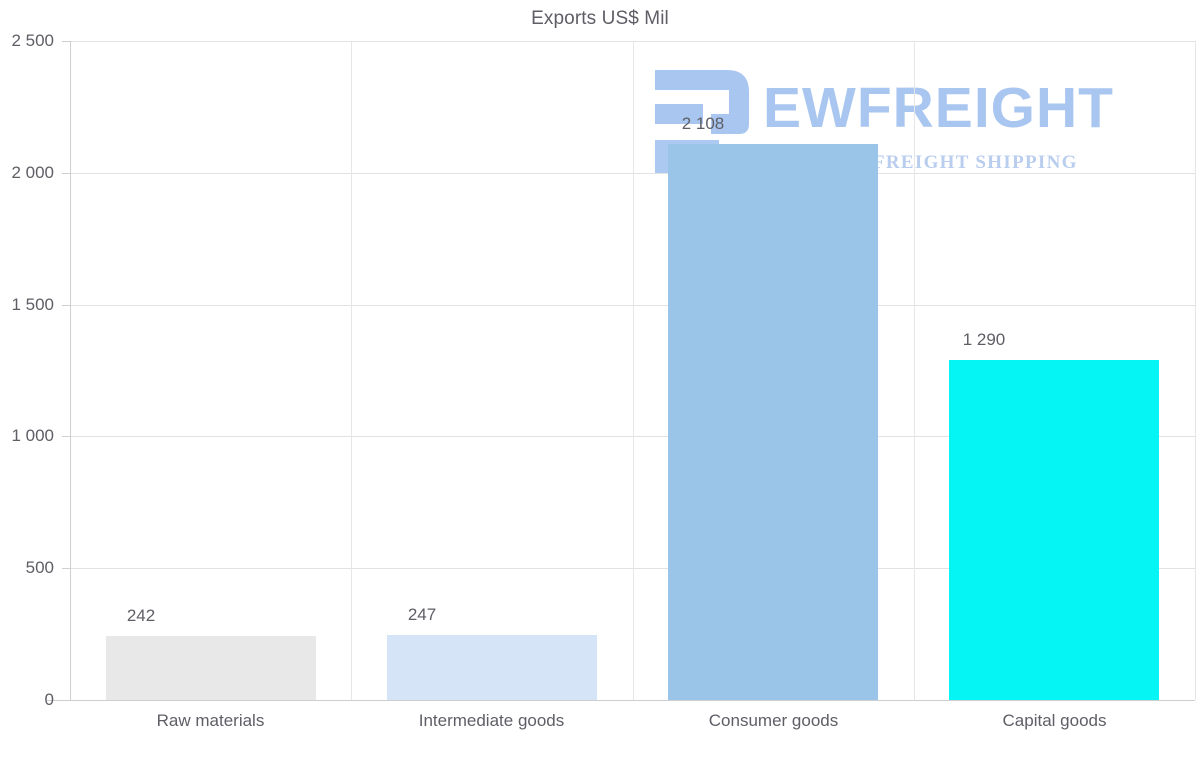 This screenshot has height=763, width=1200. I want to click on x-axis-tick-label: Capital goods, so click(1054, 720).